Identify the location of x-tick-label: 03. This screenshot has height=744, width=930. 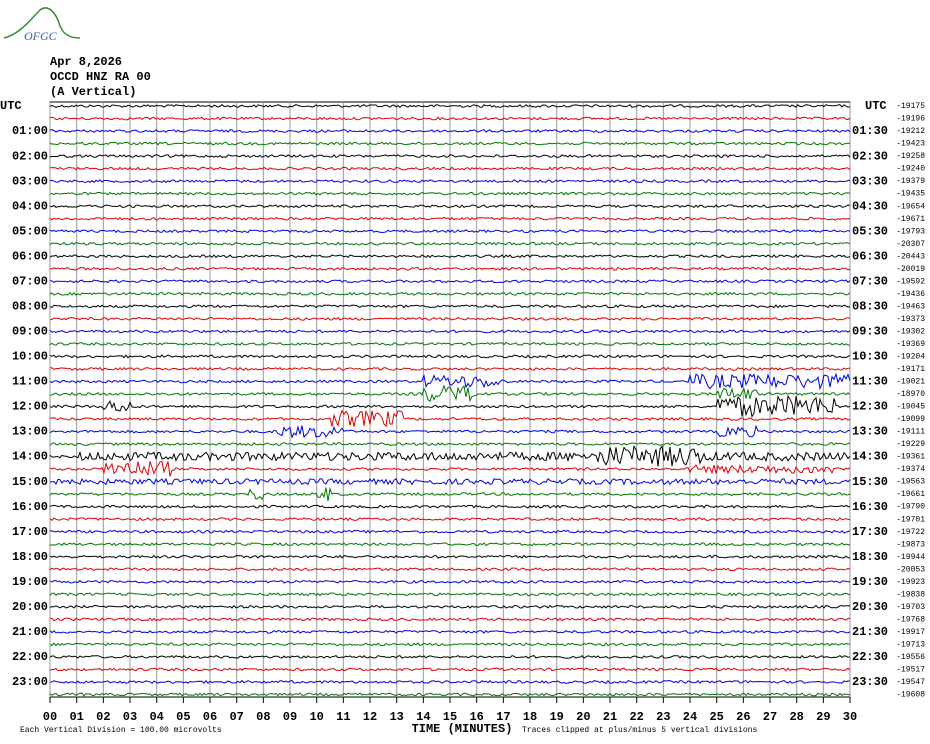
(130, 717).